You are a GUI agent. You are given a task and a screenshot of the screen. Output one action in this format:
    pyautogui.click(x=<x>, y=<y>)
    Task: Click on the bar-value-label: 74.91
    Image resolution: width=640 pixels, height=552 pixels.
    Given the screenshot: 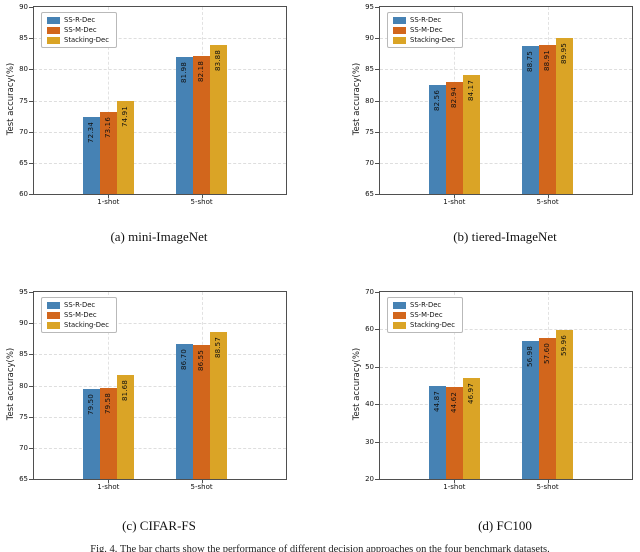 What is the action you would take?
    pyautogui.click(x=124, y=117)
    